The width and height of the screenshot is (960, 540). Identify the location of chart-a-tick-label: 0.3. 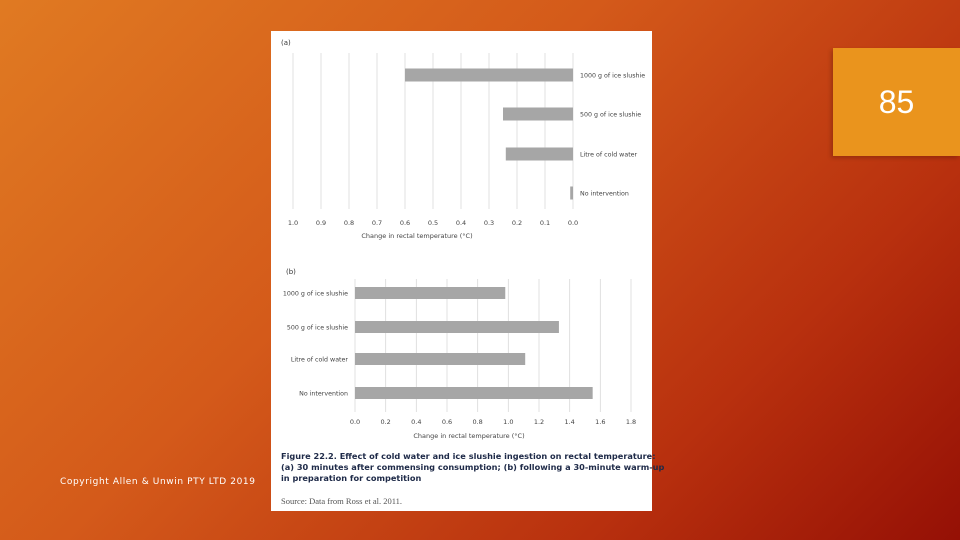
(489, 223).